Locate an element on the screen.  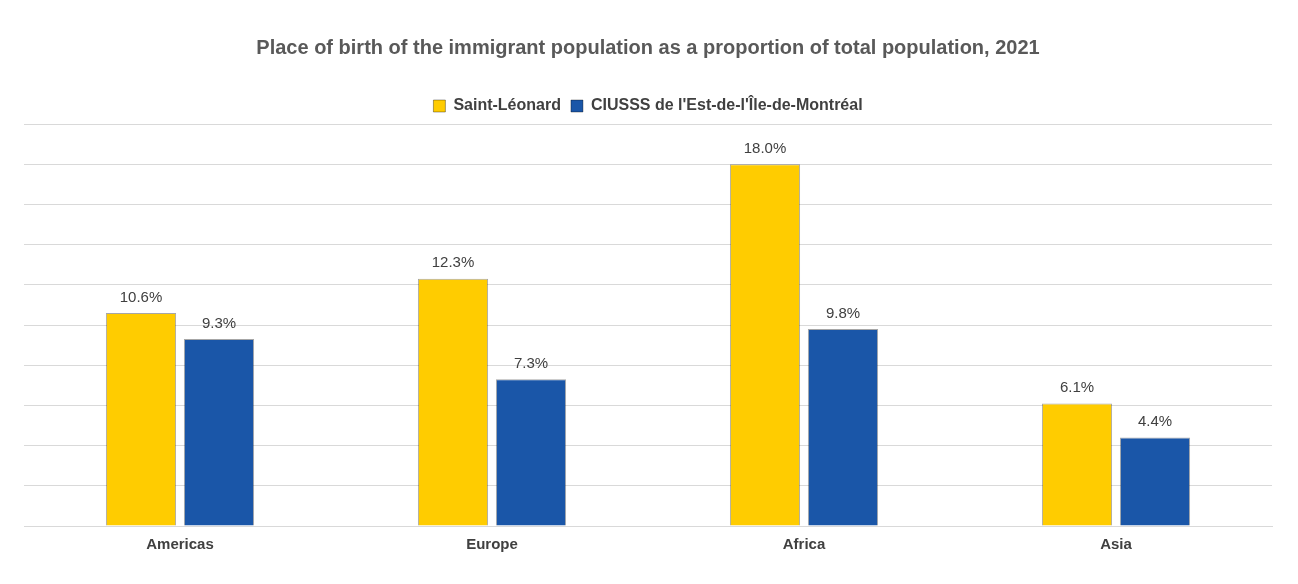
data-label: 12.3% is located at coordinates (453, 262).